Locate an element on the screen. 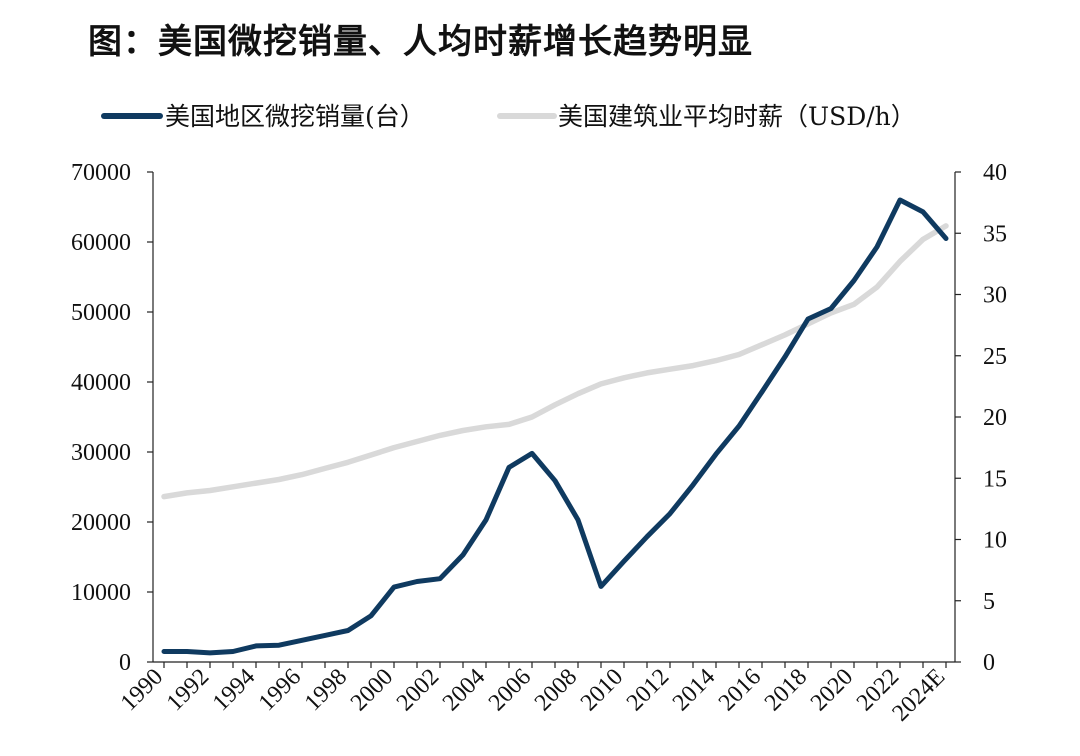 Image resolution: width=1080 pixels, height=756 pixels. x-tick-label: 2014 is located at coordinates (694, 690).